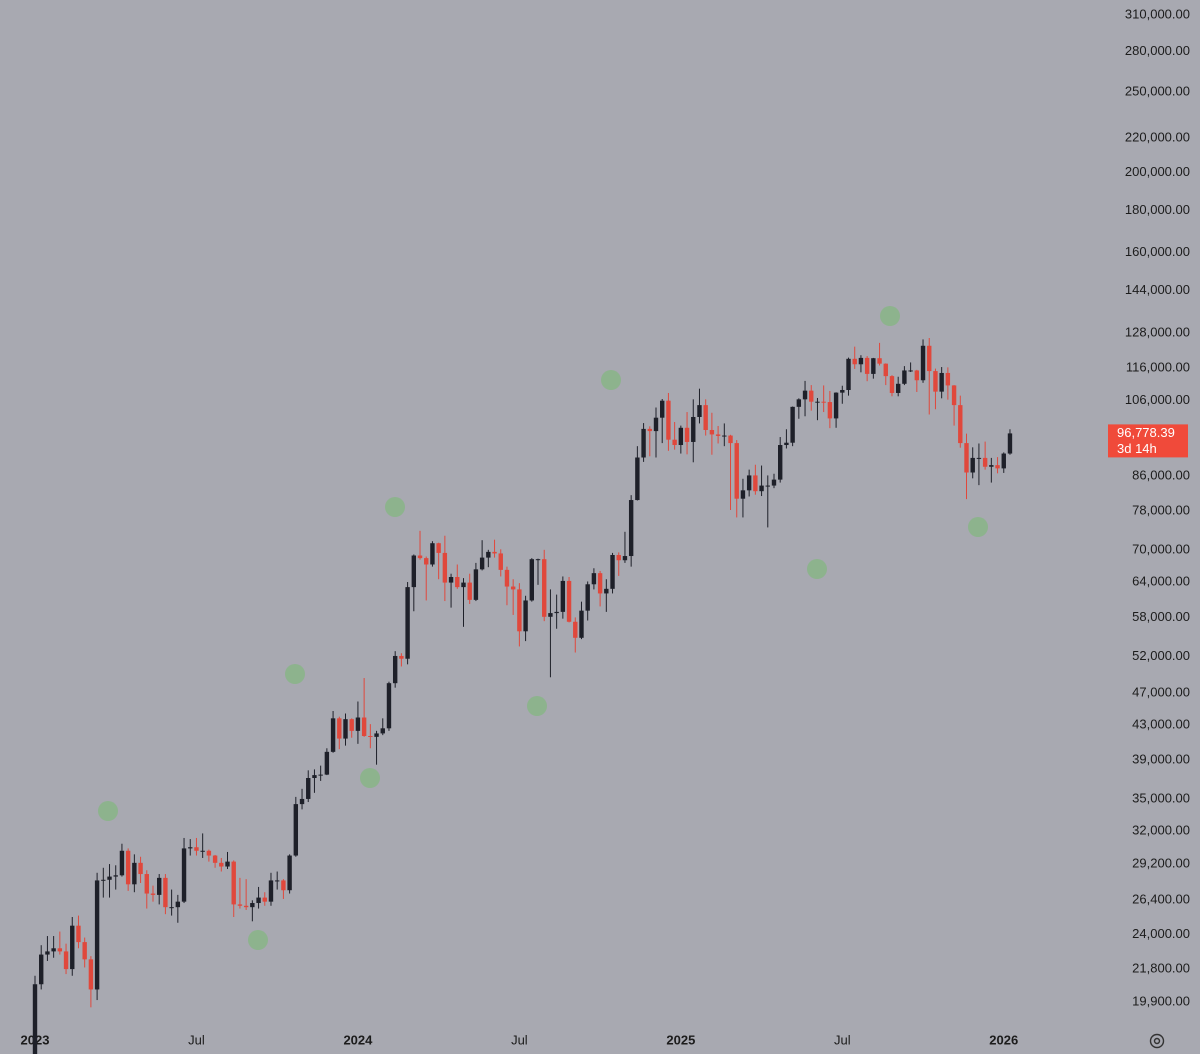  Describe the element at coordinates (842, 1039) in the screenshot. I see `x-tick-label: Jul` at that location.